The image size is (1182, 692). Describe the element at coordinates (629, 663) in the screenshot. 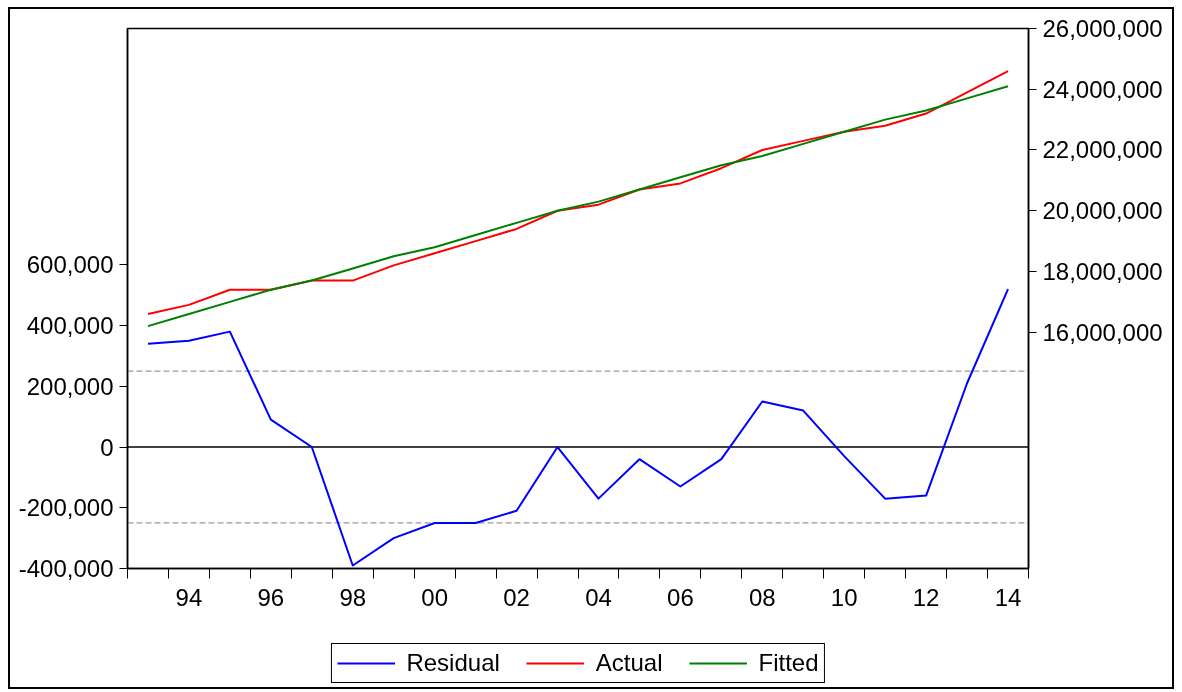

I see `legend-label: Actual` at that location.